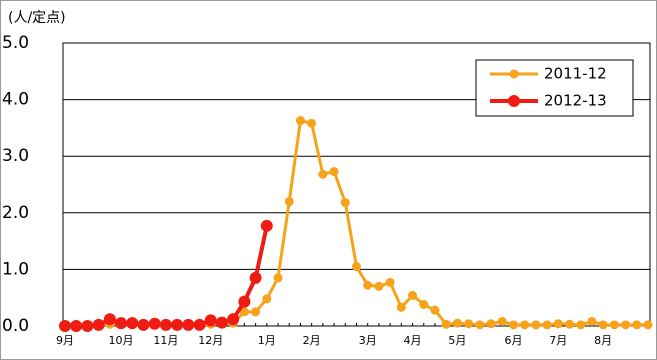 The height and width of the screenshot is (360, 657). I want to click on x-tick-label: 10月, so click(121, 340).